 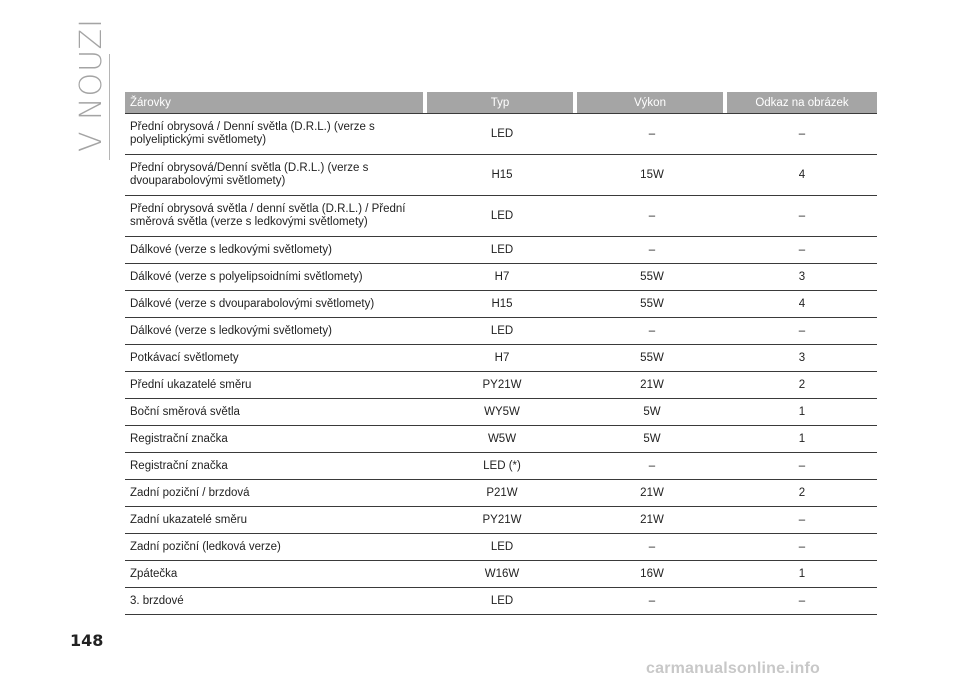 What do you see at coordinates (276, 601) in the screenshot?
I see `row-bulb-name: 3. brzdové` at bounding box center [276, 601].